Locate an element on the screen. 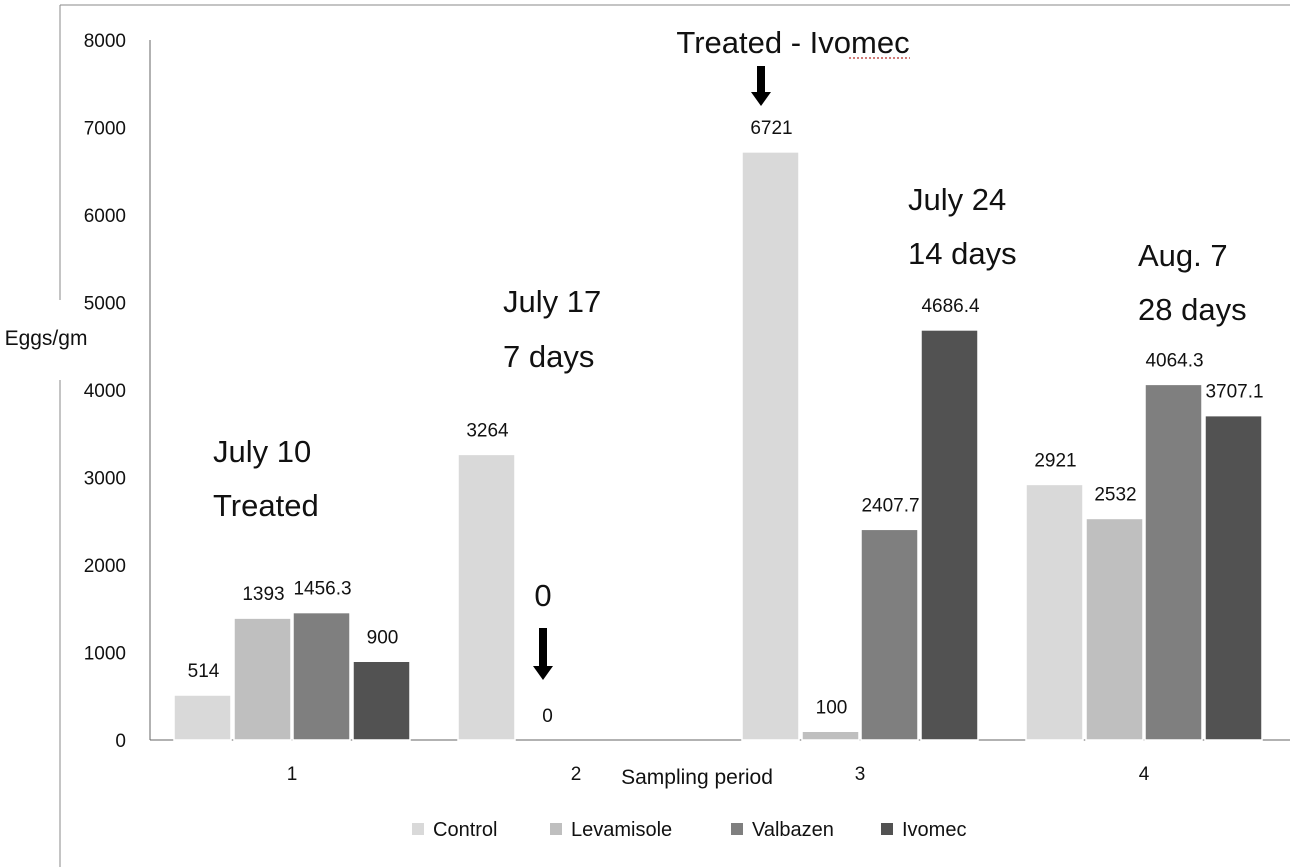 The width and height of the screenshot is (1290, 867). legend-label-ivomec: Ivomec is located at coordinates (934, 830).